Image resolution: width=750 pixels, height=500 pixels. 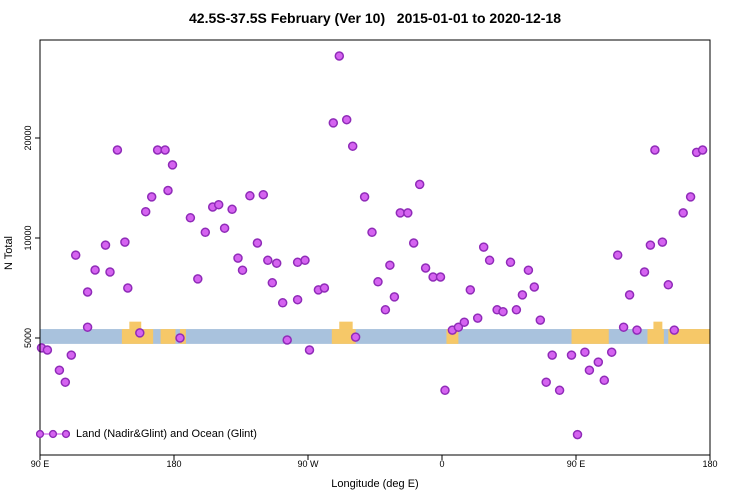 I want to click on legend: Land (Nadir&Glint) and Ocean (Glint), so click(x=146, y=434).